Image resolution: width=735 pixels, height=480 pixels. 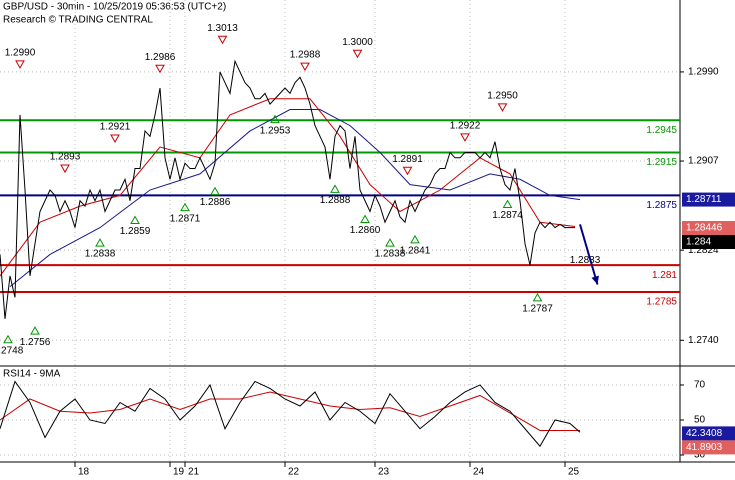 What do you see at coordinates (537, 308) in the screenshot?
I see `low-label: 1.2787` at bounding box center [537, 308].